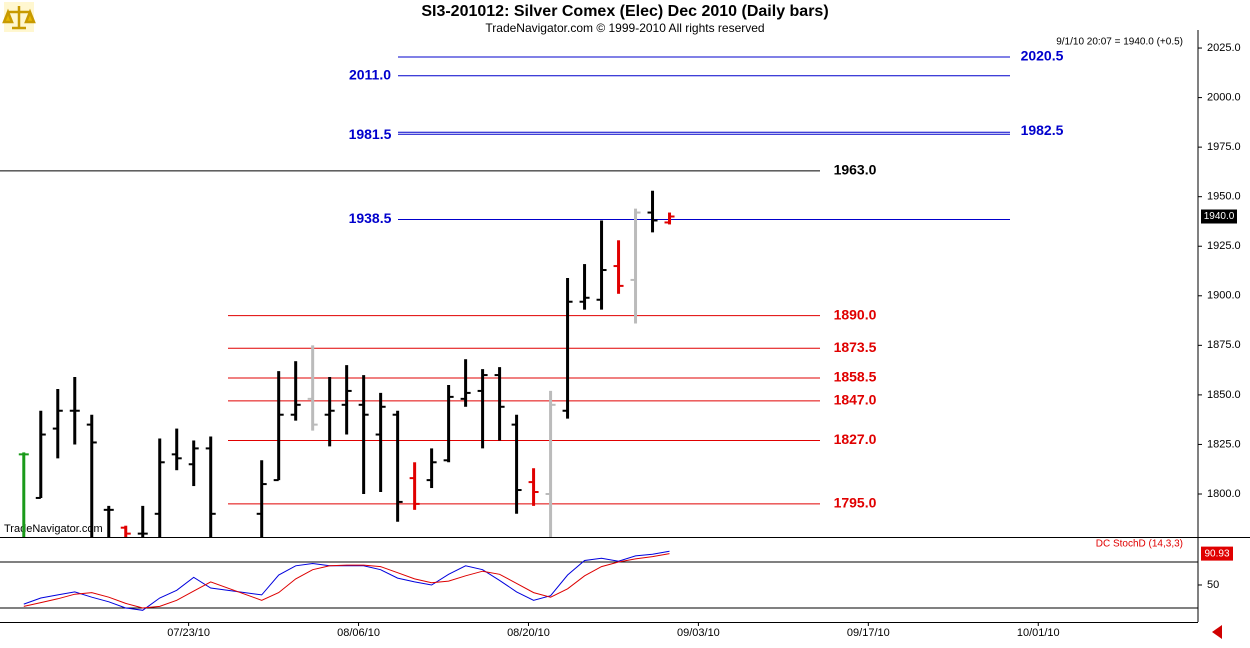 Image resolution: width=1250 pixels, height=648 pixels. I want to click on x-tick-label: 08/06/10, so click(358, 633).